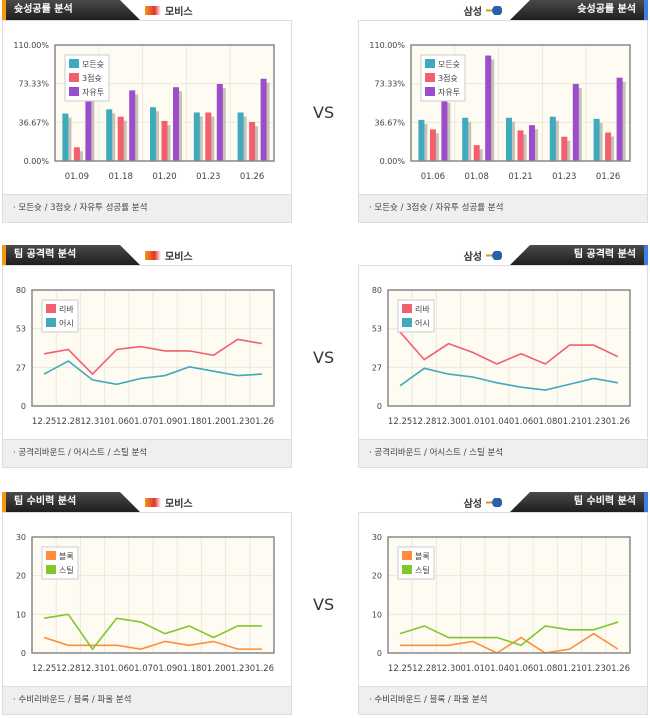 This screenshot has height=718, width=650. What do you see at coordinates (164, 177) in the screenshot?
I see `x-tick-label: 01.20` at bounding box center [164, 177].